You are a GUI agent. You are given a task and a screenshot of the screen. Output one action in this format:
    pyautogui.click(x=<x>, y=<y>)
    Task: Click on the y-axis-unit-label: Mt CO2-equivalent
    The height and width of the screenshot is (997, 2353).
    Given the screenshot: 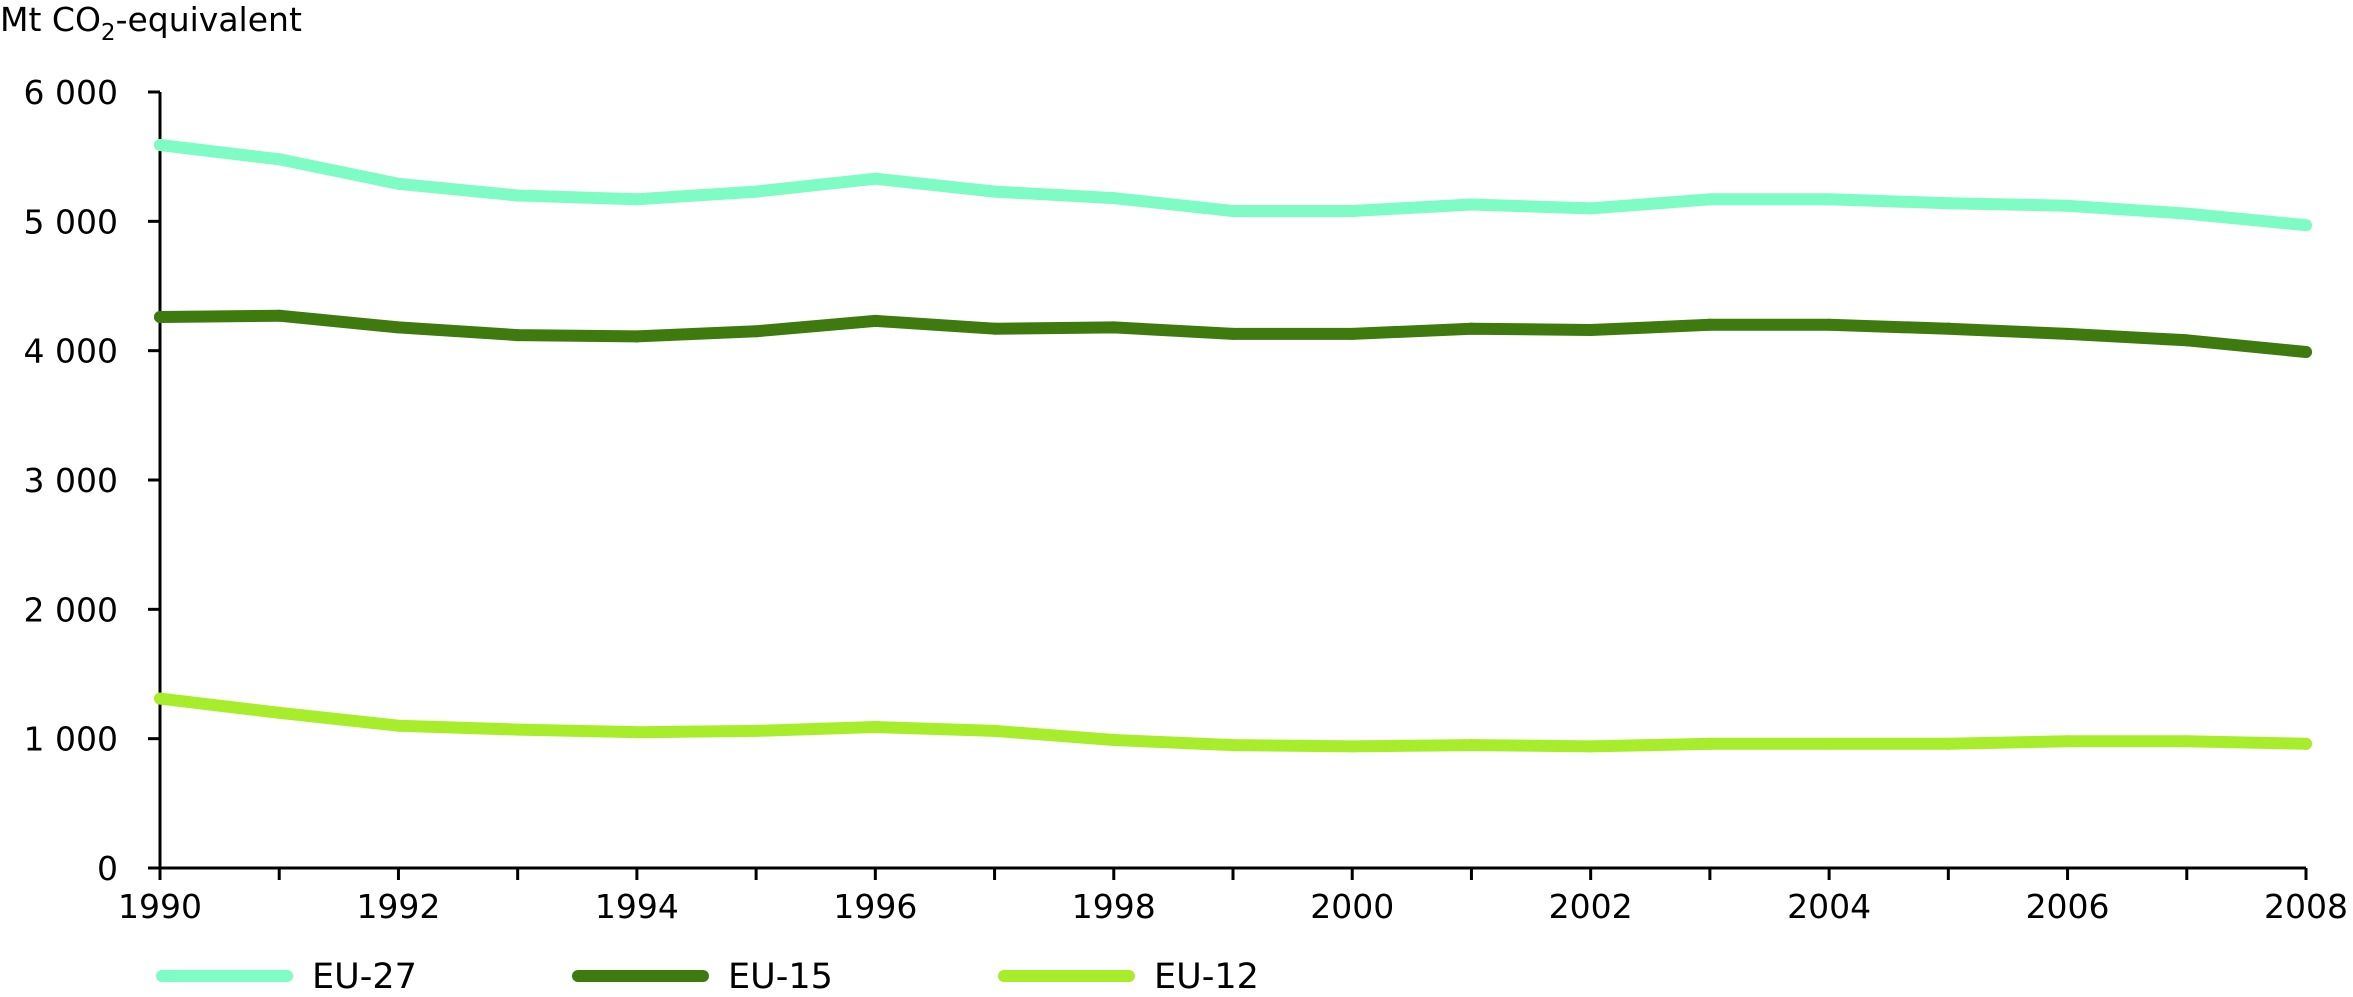 What is the action you would take?
    pyautogui.click(x=151, y=23)
    